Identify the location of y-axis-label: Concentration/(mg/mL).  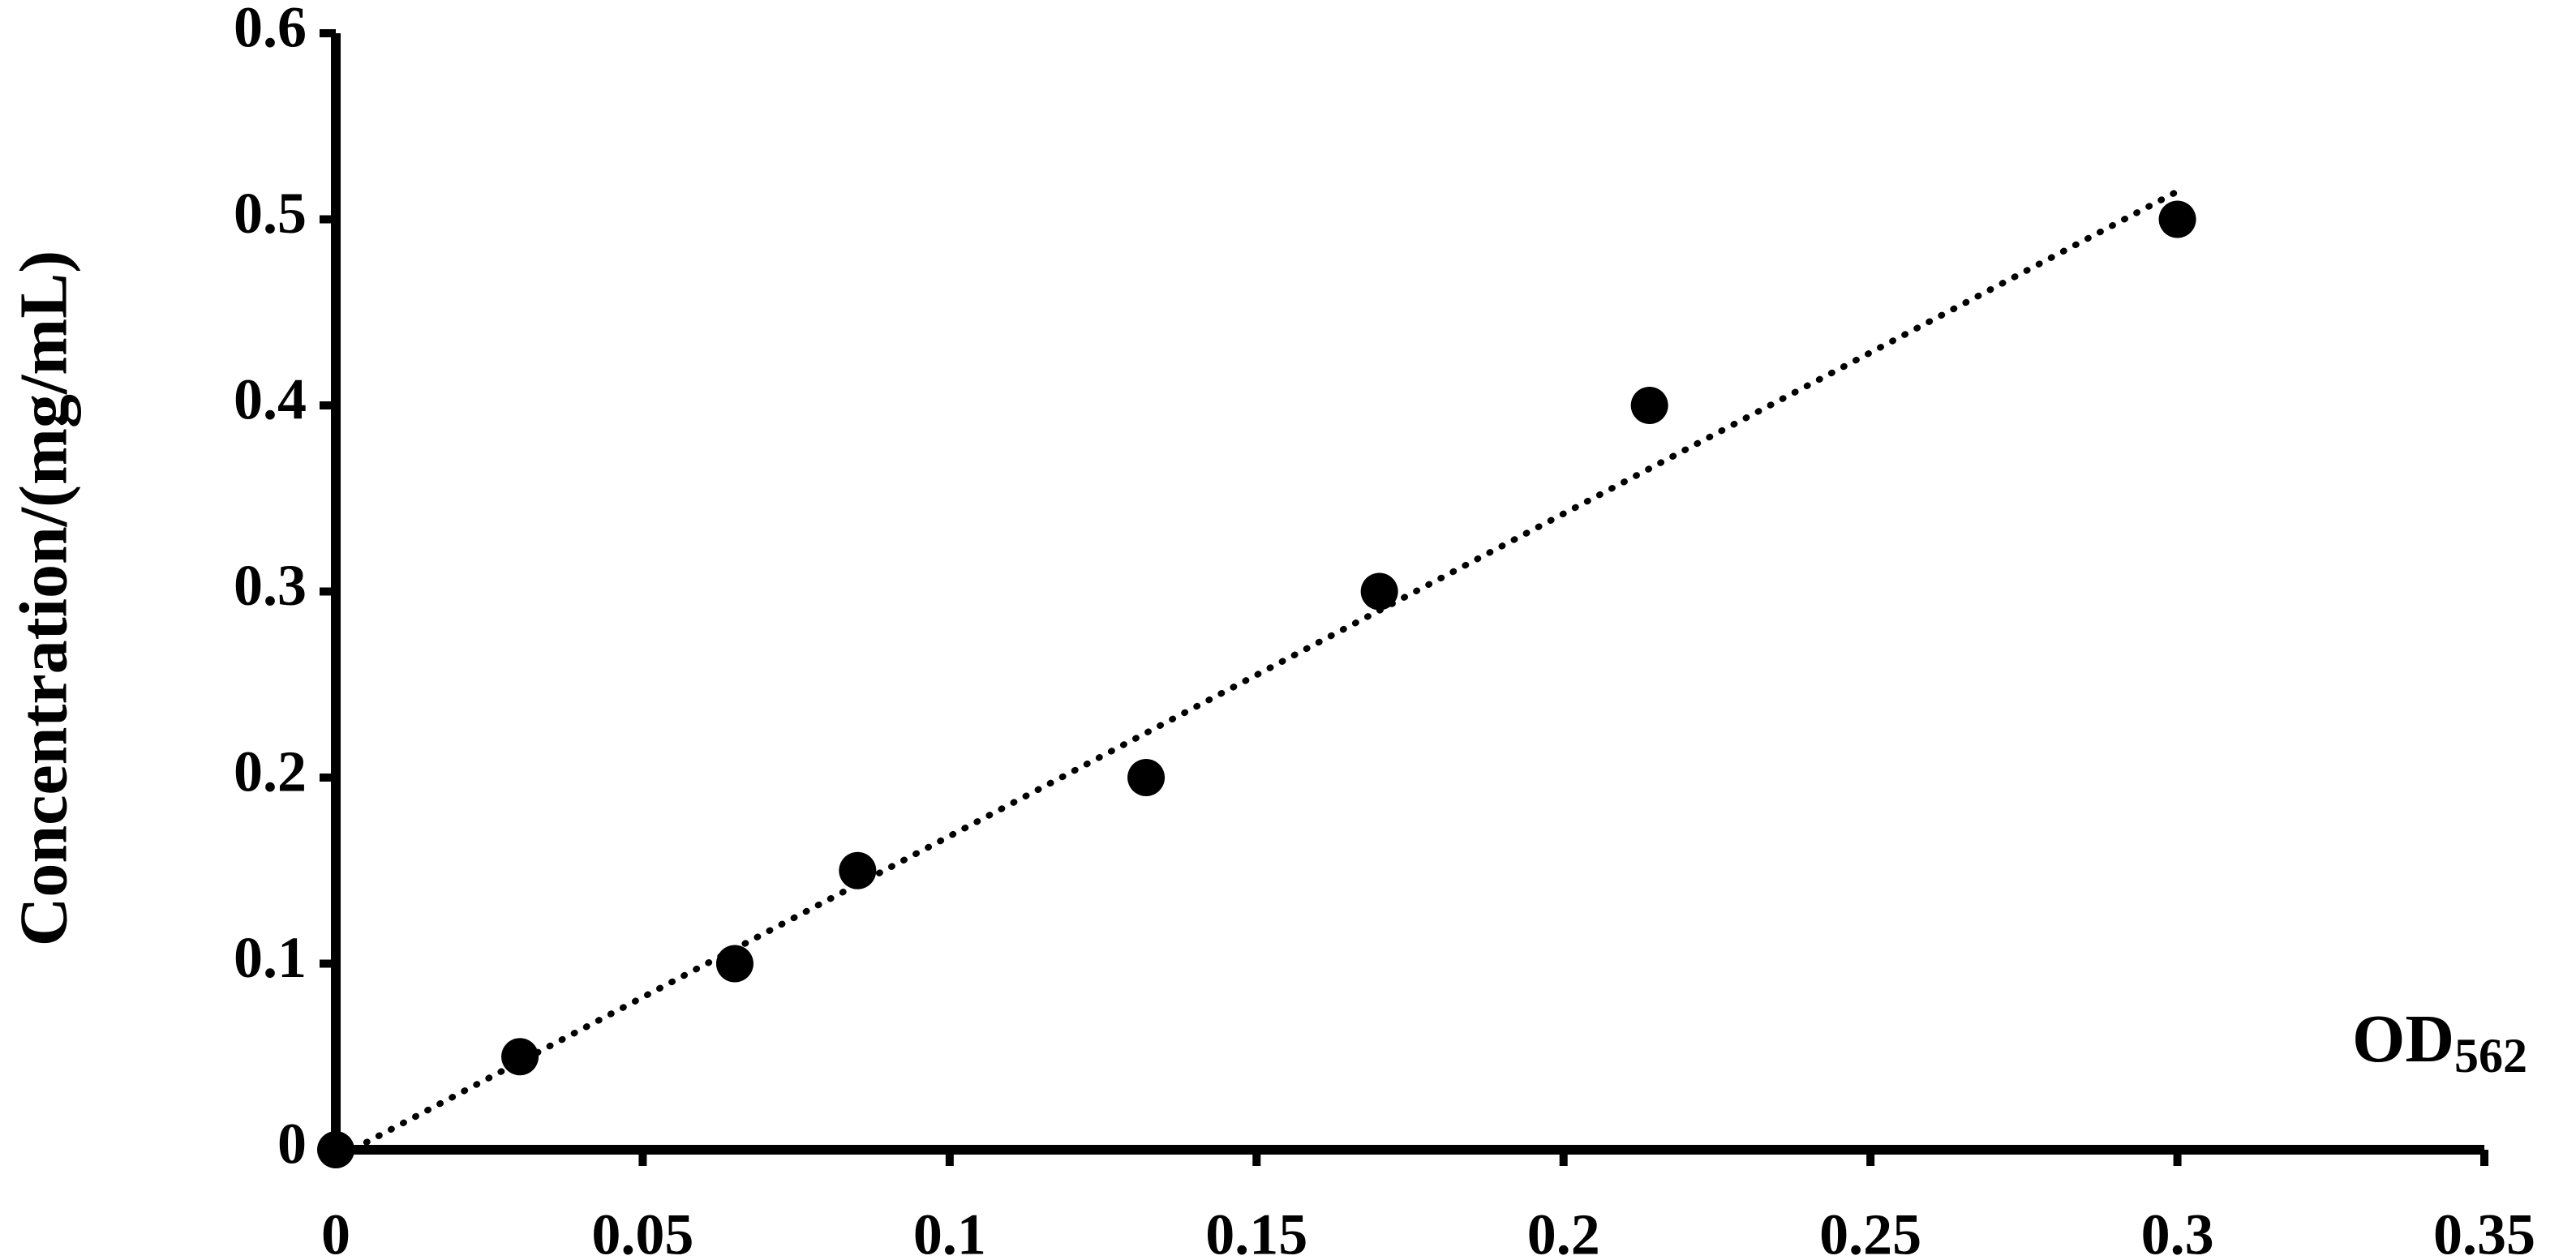
(43, 599).